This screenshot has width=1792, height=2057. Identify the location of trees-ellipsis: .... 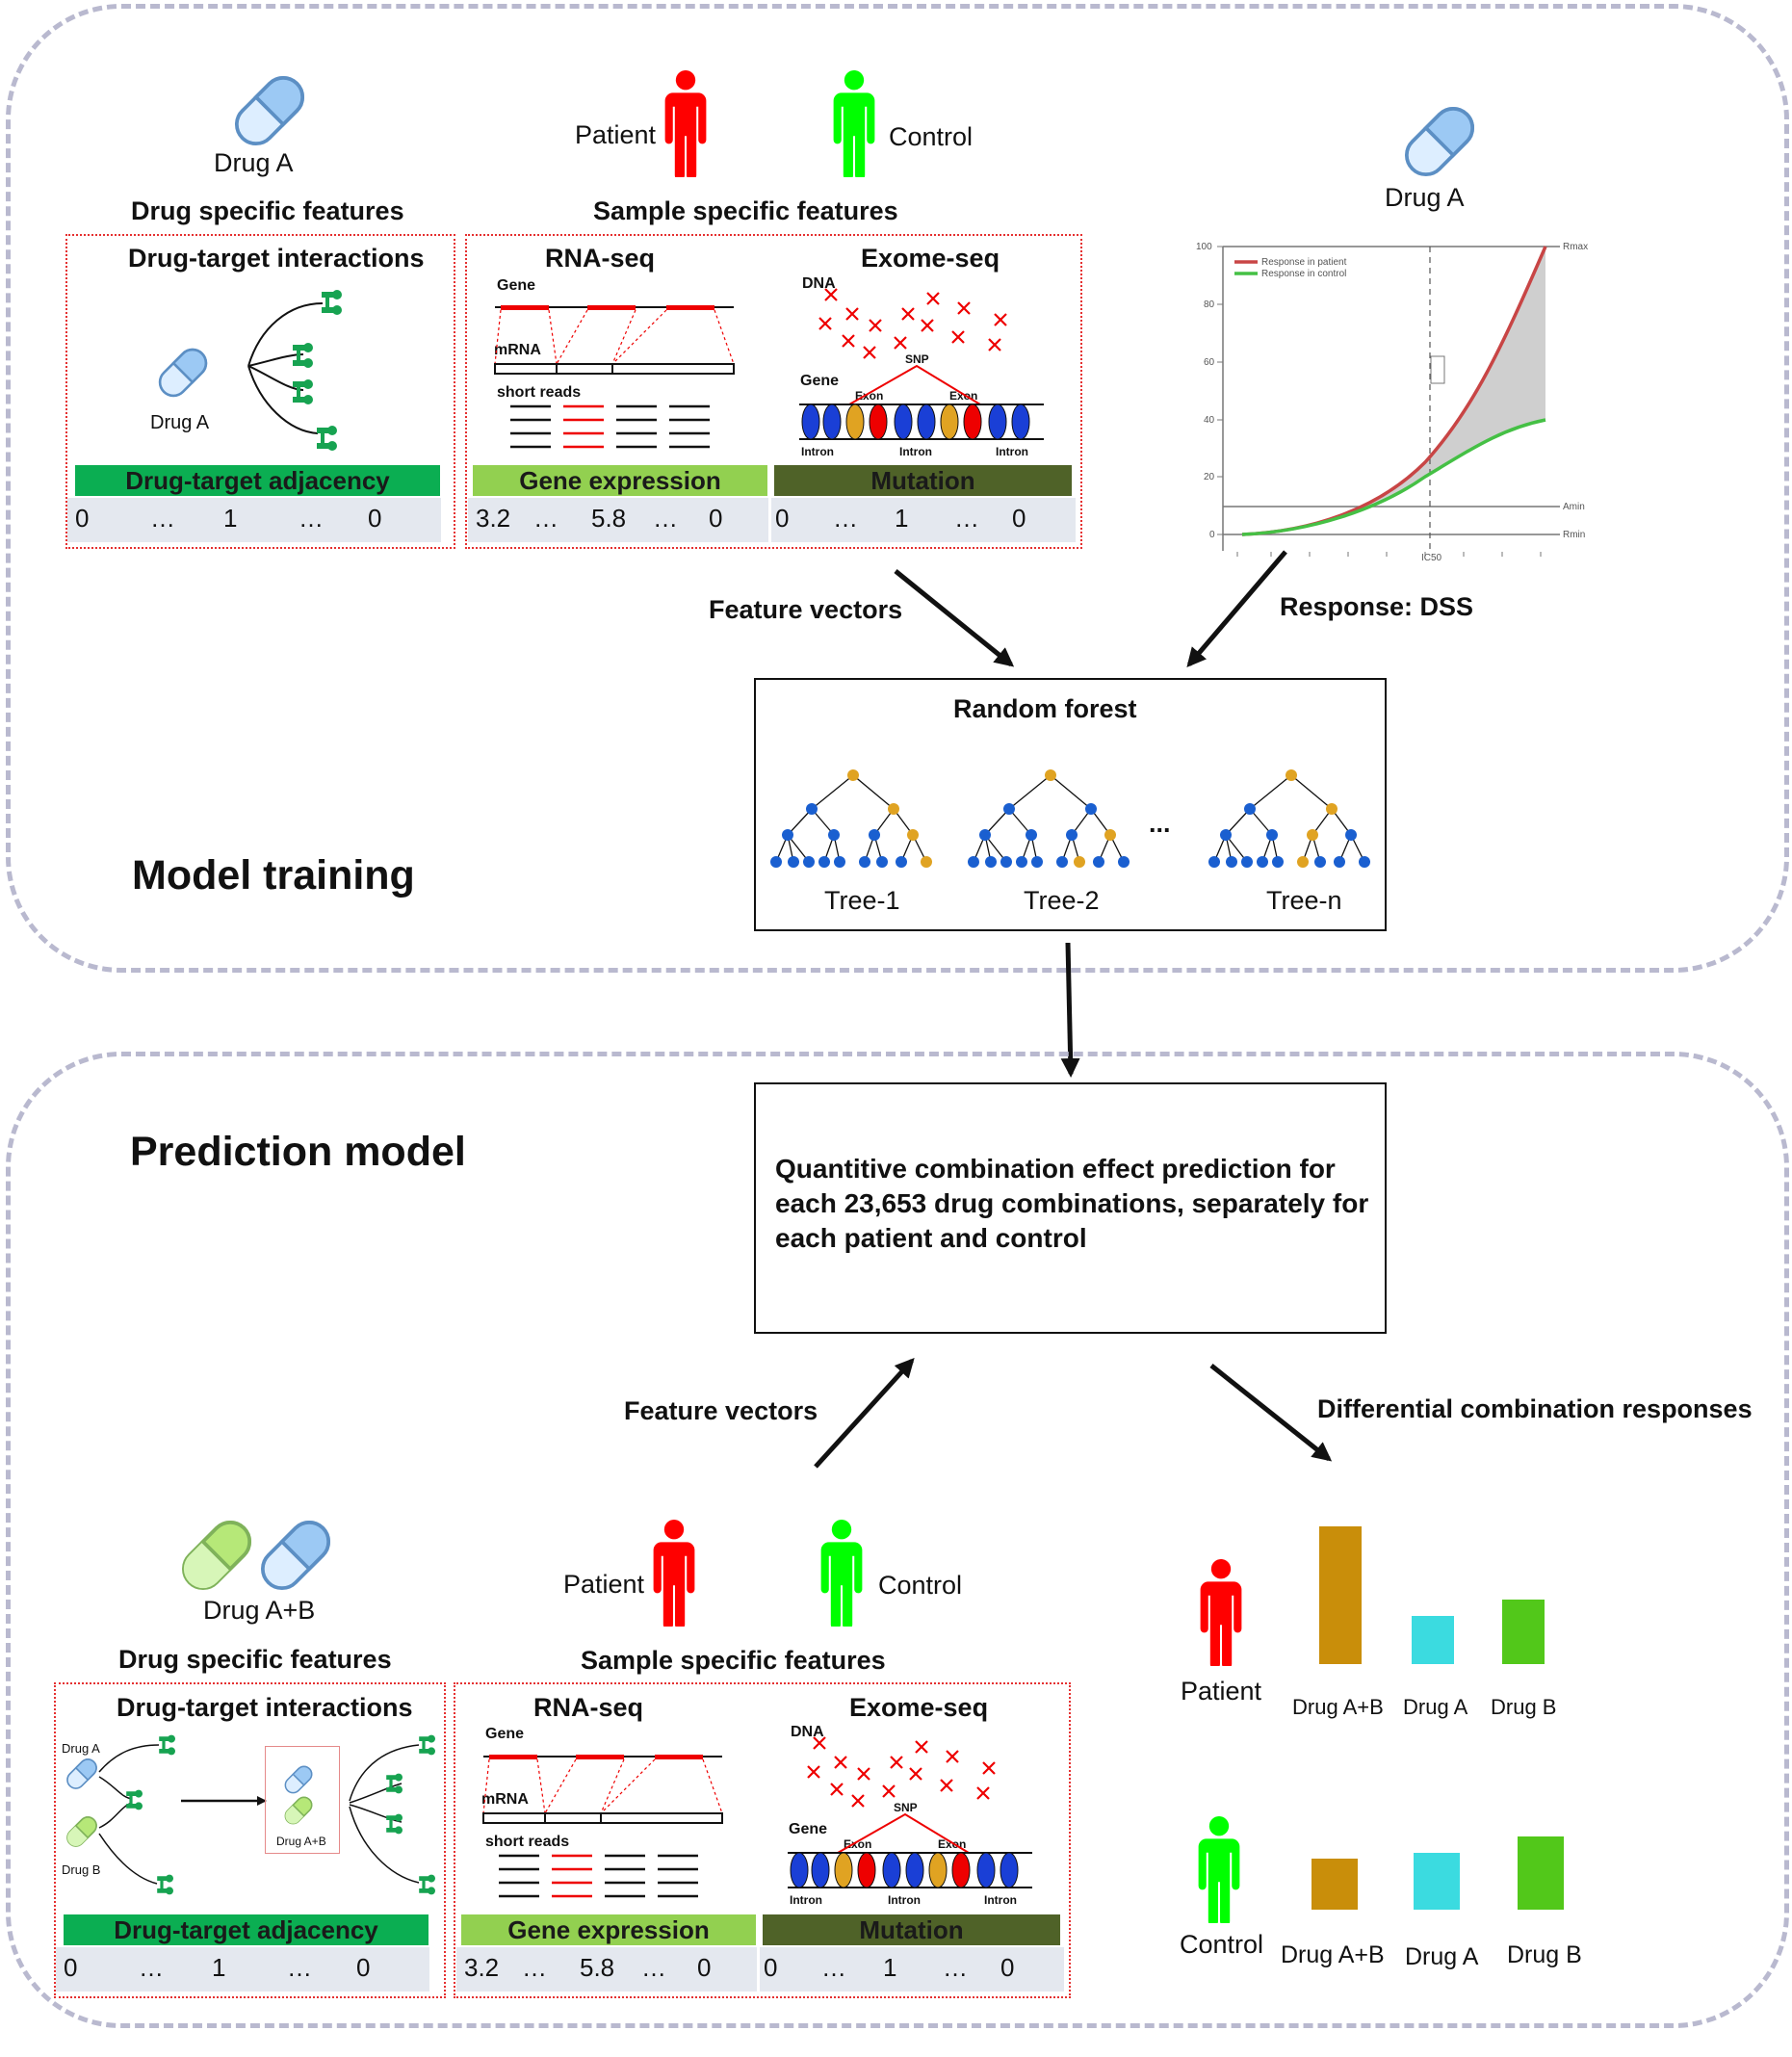
(1160, 823).